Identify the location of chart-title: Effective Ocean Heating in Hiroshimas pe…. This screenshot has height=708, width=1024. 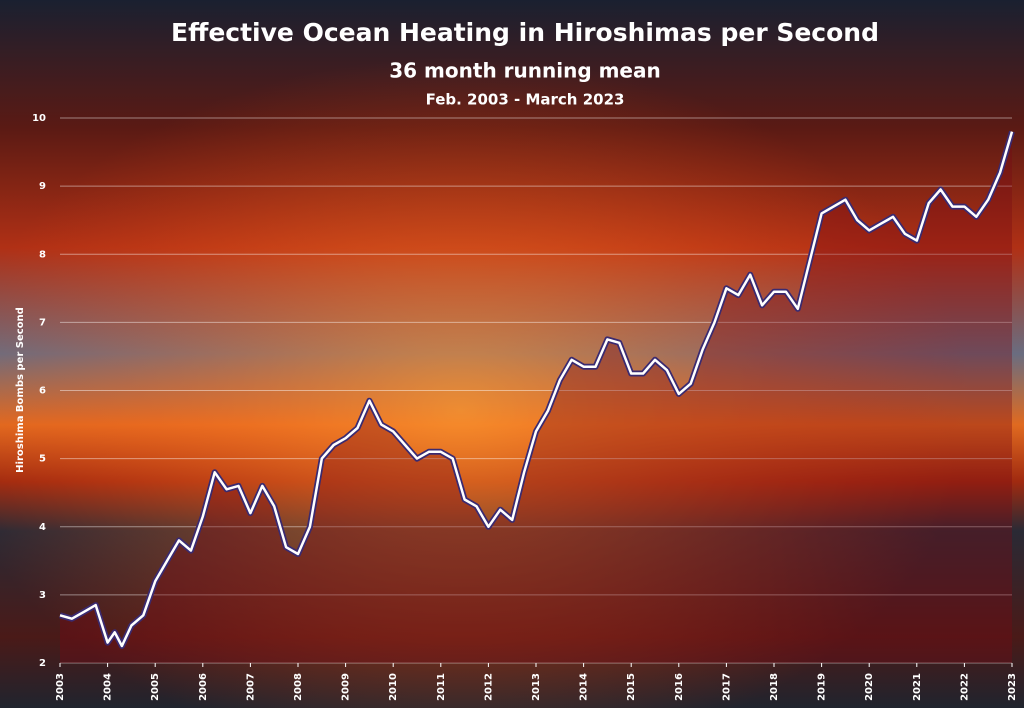
(525, 32).